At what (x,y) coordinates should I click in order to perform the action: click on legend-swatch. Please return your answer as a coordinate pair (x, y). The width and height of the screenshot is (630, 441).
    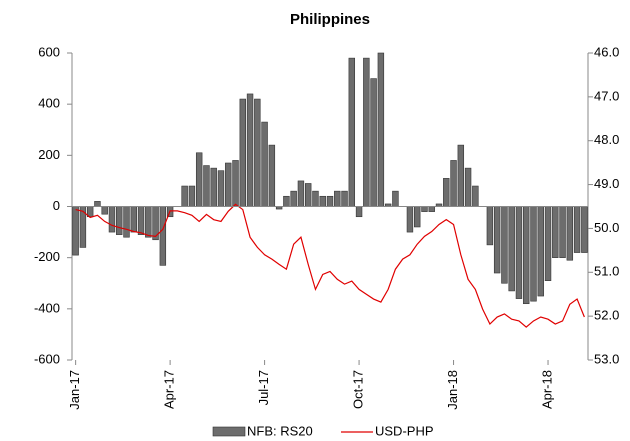
    Looking at the image, I should click on (229, 431).